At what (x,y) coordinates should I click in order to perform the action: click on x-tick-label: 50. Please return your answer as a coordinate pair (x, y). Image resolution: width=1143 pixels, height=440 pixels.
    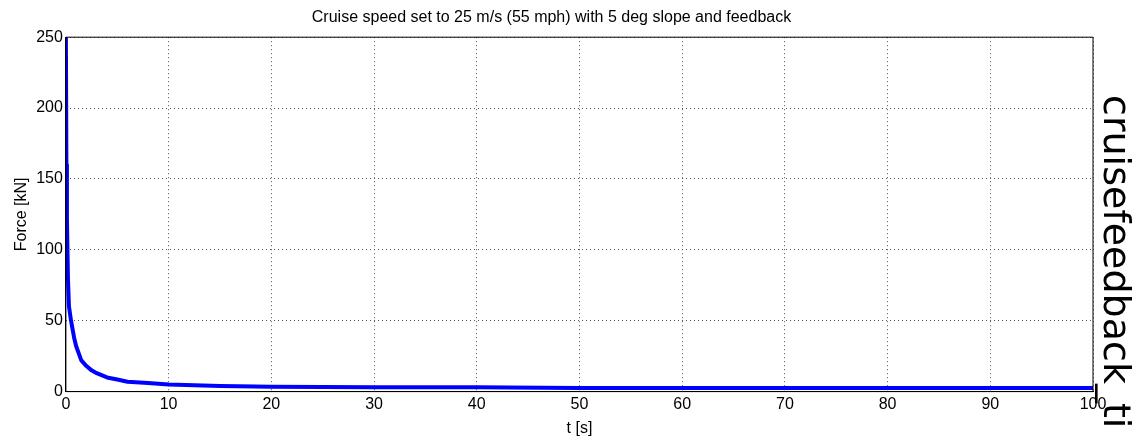
    Looking at the image, I should click on (579, 403).